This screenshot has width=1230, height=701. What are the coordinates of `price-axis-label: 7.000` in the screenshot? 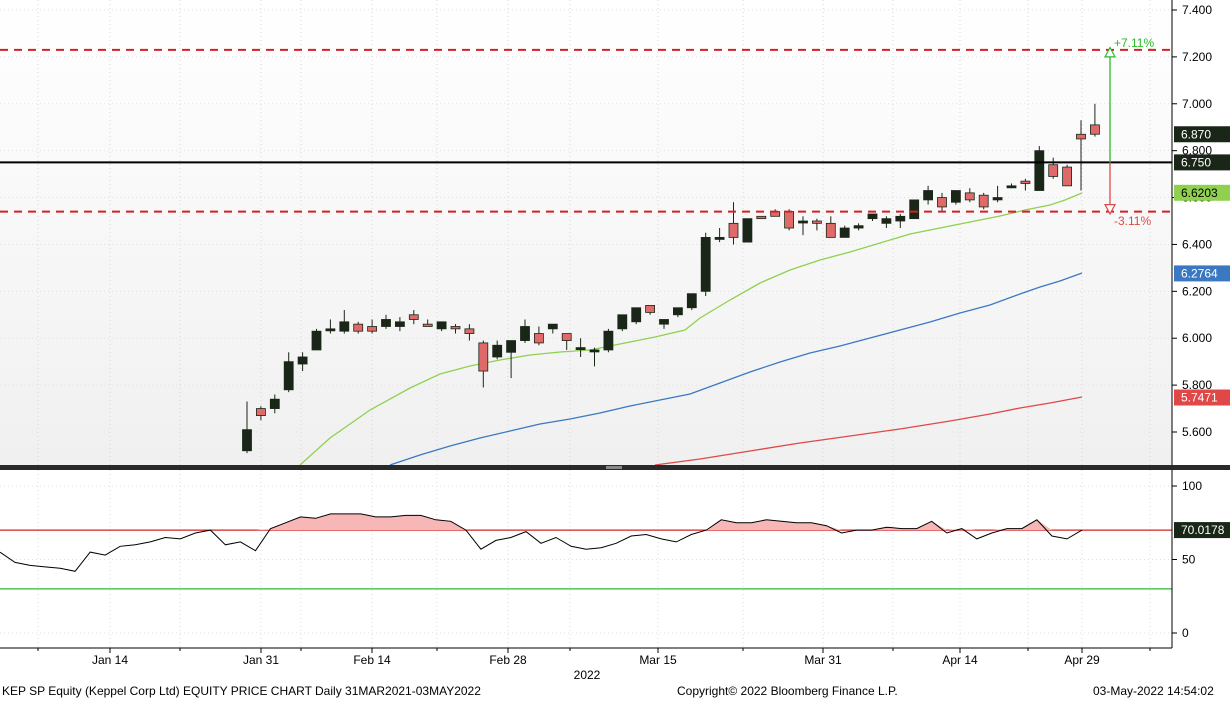 It's located at (1197, 104).